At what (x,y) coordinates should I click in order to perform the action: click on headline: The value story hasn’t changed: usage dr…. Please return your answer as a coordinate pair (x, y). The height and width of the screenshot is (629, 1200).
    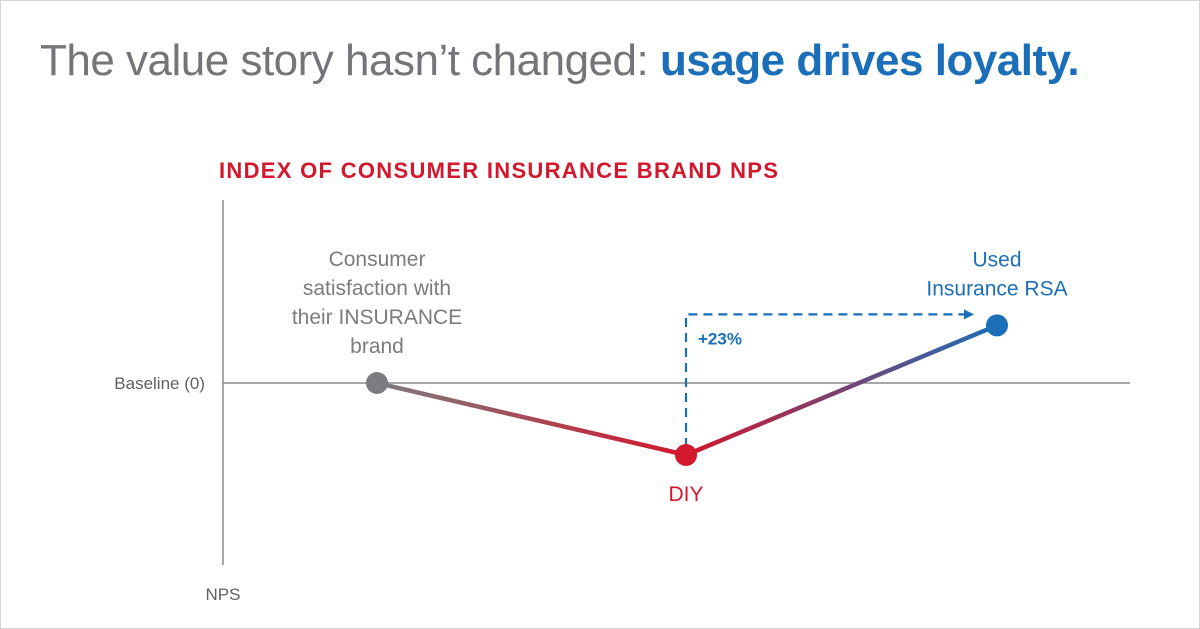
    Looking at the image, I should click on (560, 61).